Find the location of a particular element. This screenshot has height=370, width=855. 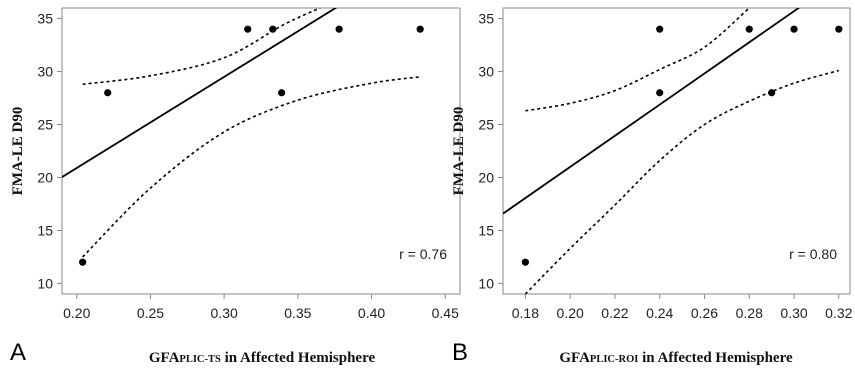

panel-letter: A is located at coordinates (18, 352).